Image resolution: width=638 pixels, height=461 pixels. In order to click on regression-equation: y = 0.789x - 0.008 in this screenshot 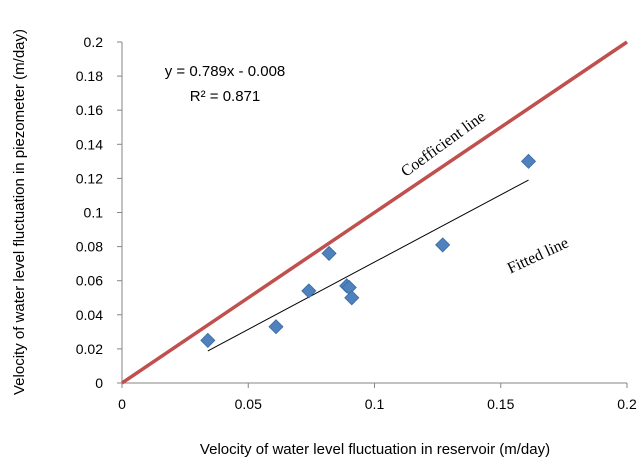, I will do `click(225, 71)`.